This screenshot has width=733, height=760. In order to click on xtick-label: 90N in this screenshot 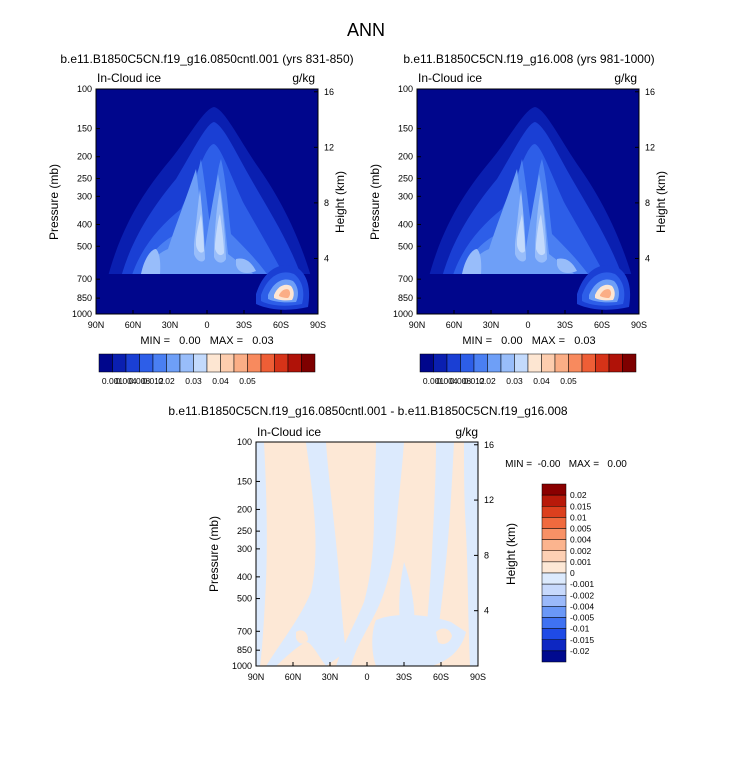, I will do `click(256, 677)`.